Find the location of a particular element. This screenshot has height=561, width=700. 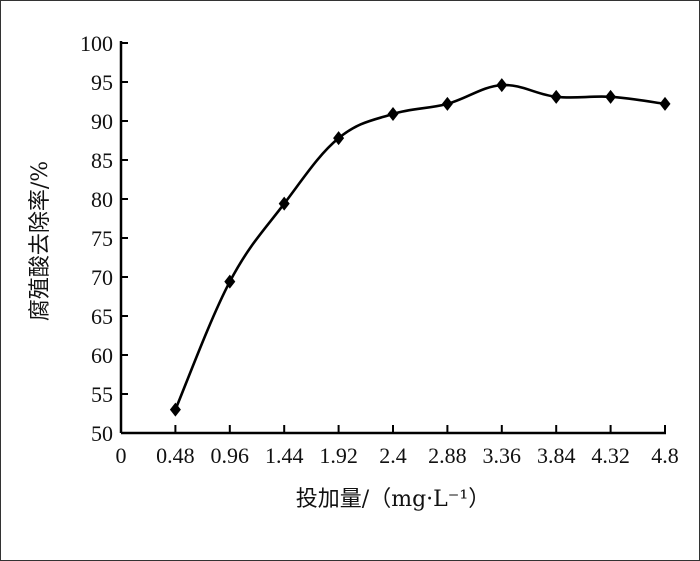

x-tick-label: 4.8 is located at coordinates (665, 455).